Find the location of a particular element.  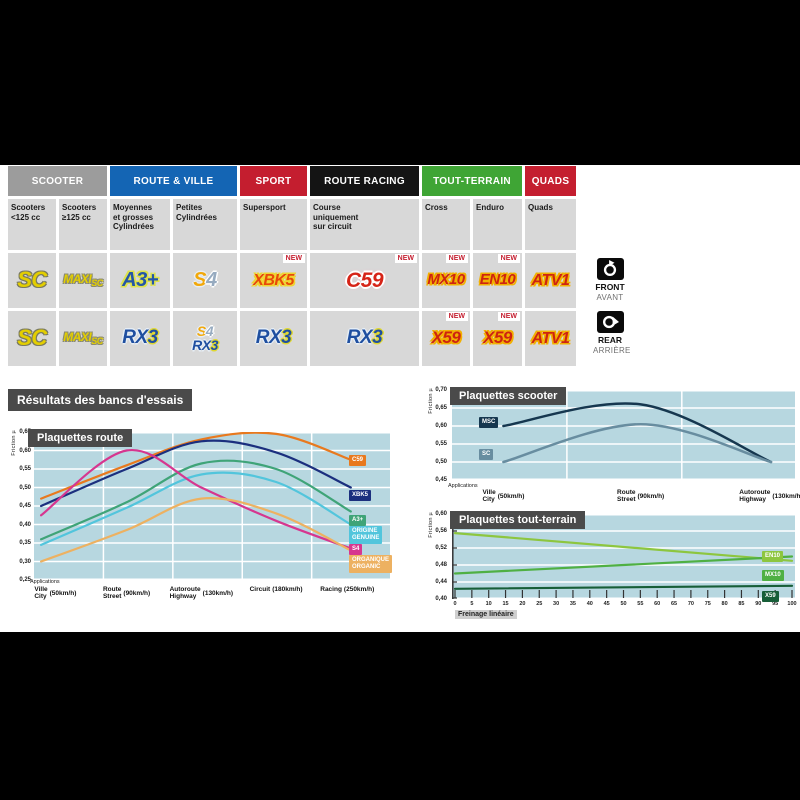

cell-rear-atv1: ATV1 is located at coordinates (550, 338).